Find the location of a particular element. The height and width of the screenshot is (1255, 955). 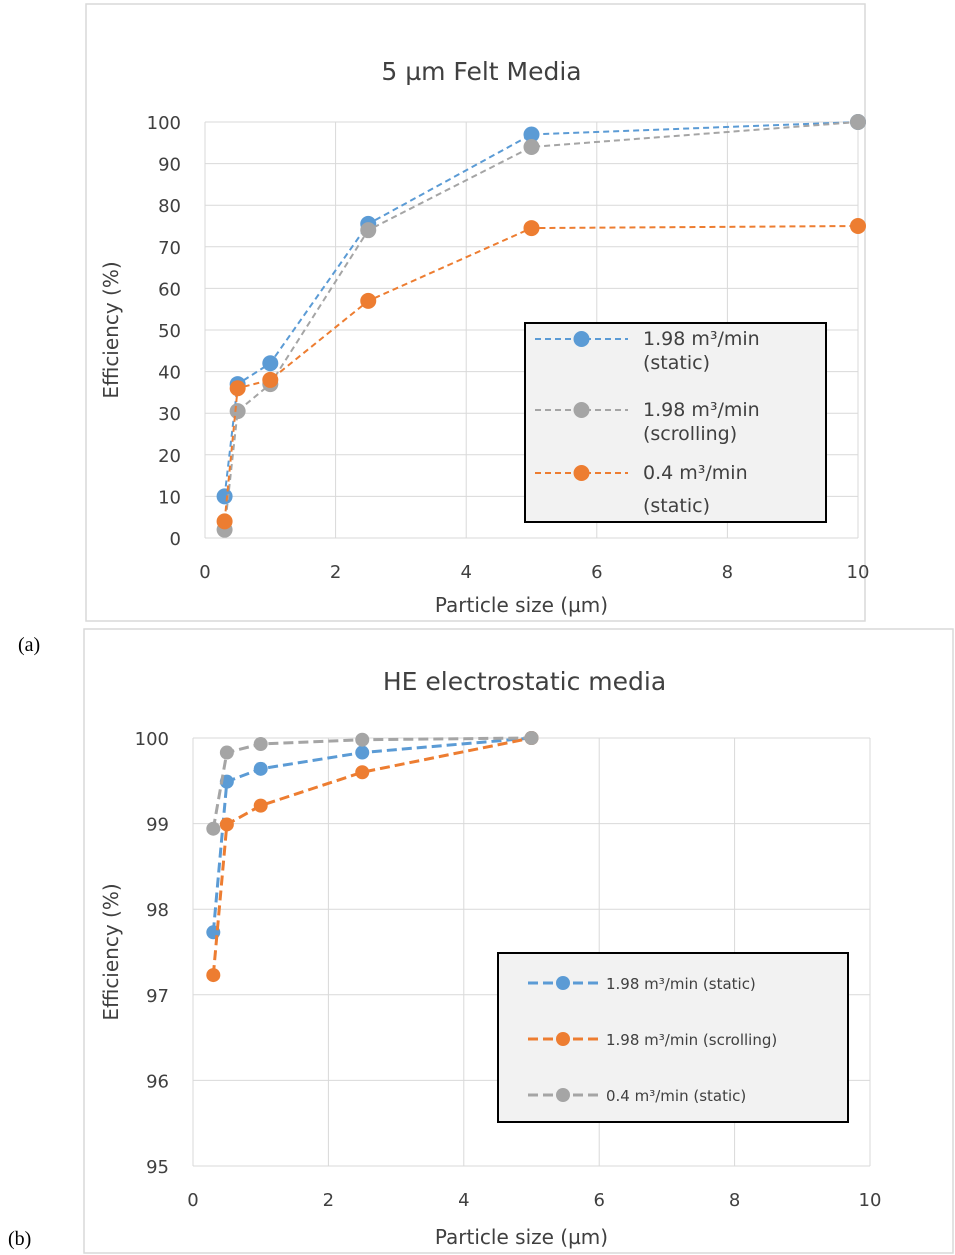

y-tick-label: 80 is located at coordinates (169, 206).